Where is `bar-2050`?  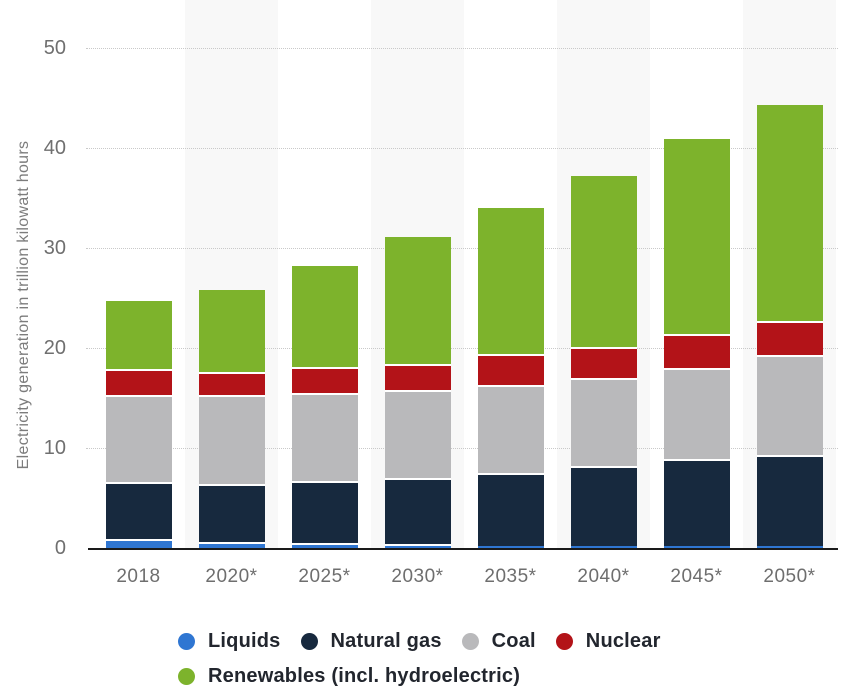 bar-2050 is located at coordinates (789, 326).